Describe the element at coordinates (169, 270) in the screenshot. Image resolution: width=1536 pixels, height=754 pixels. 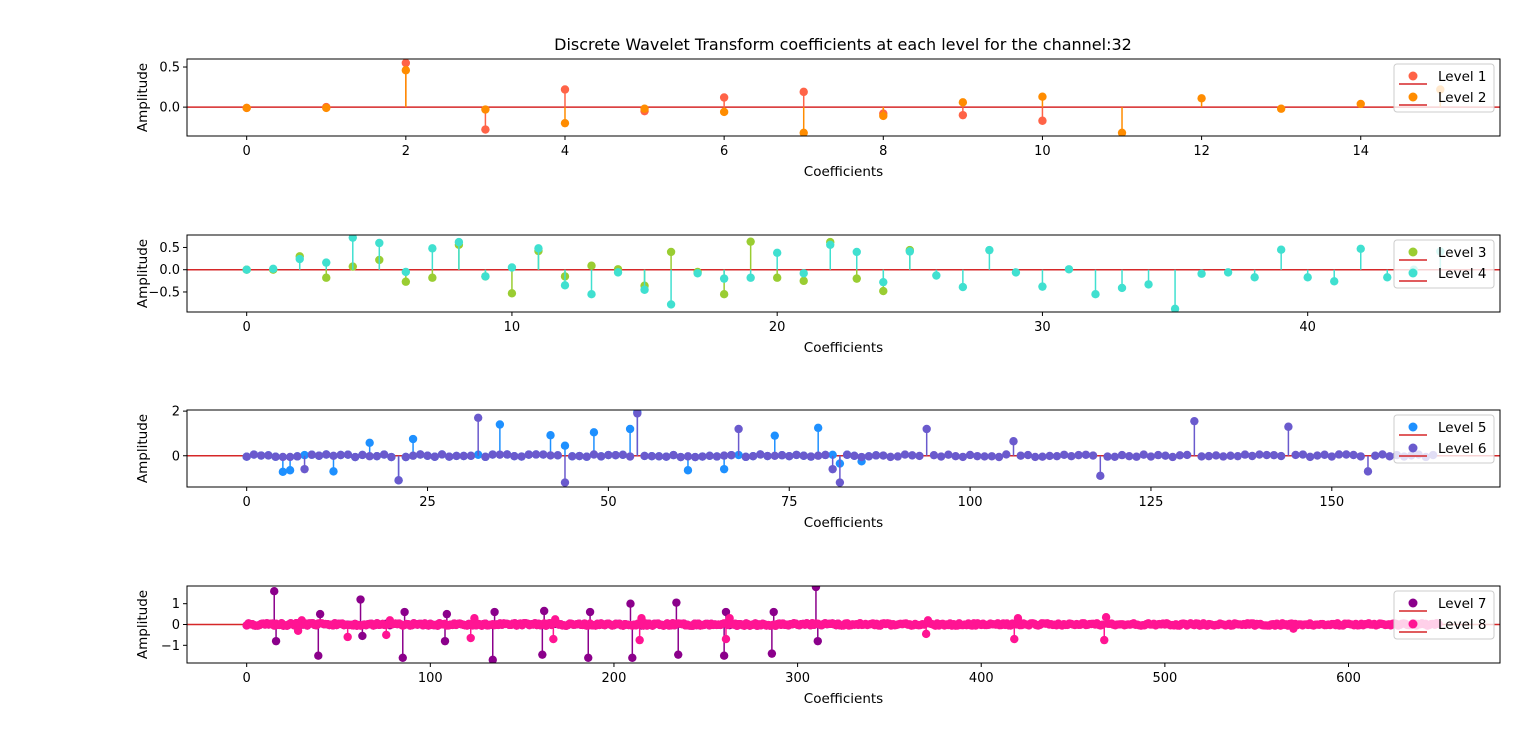
I see `y-tick-label: 0.0` at that location.